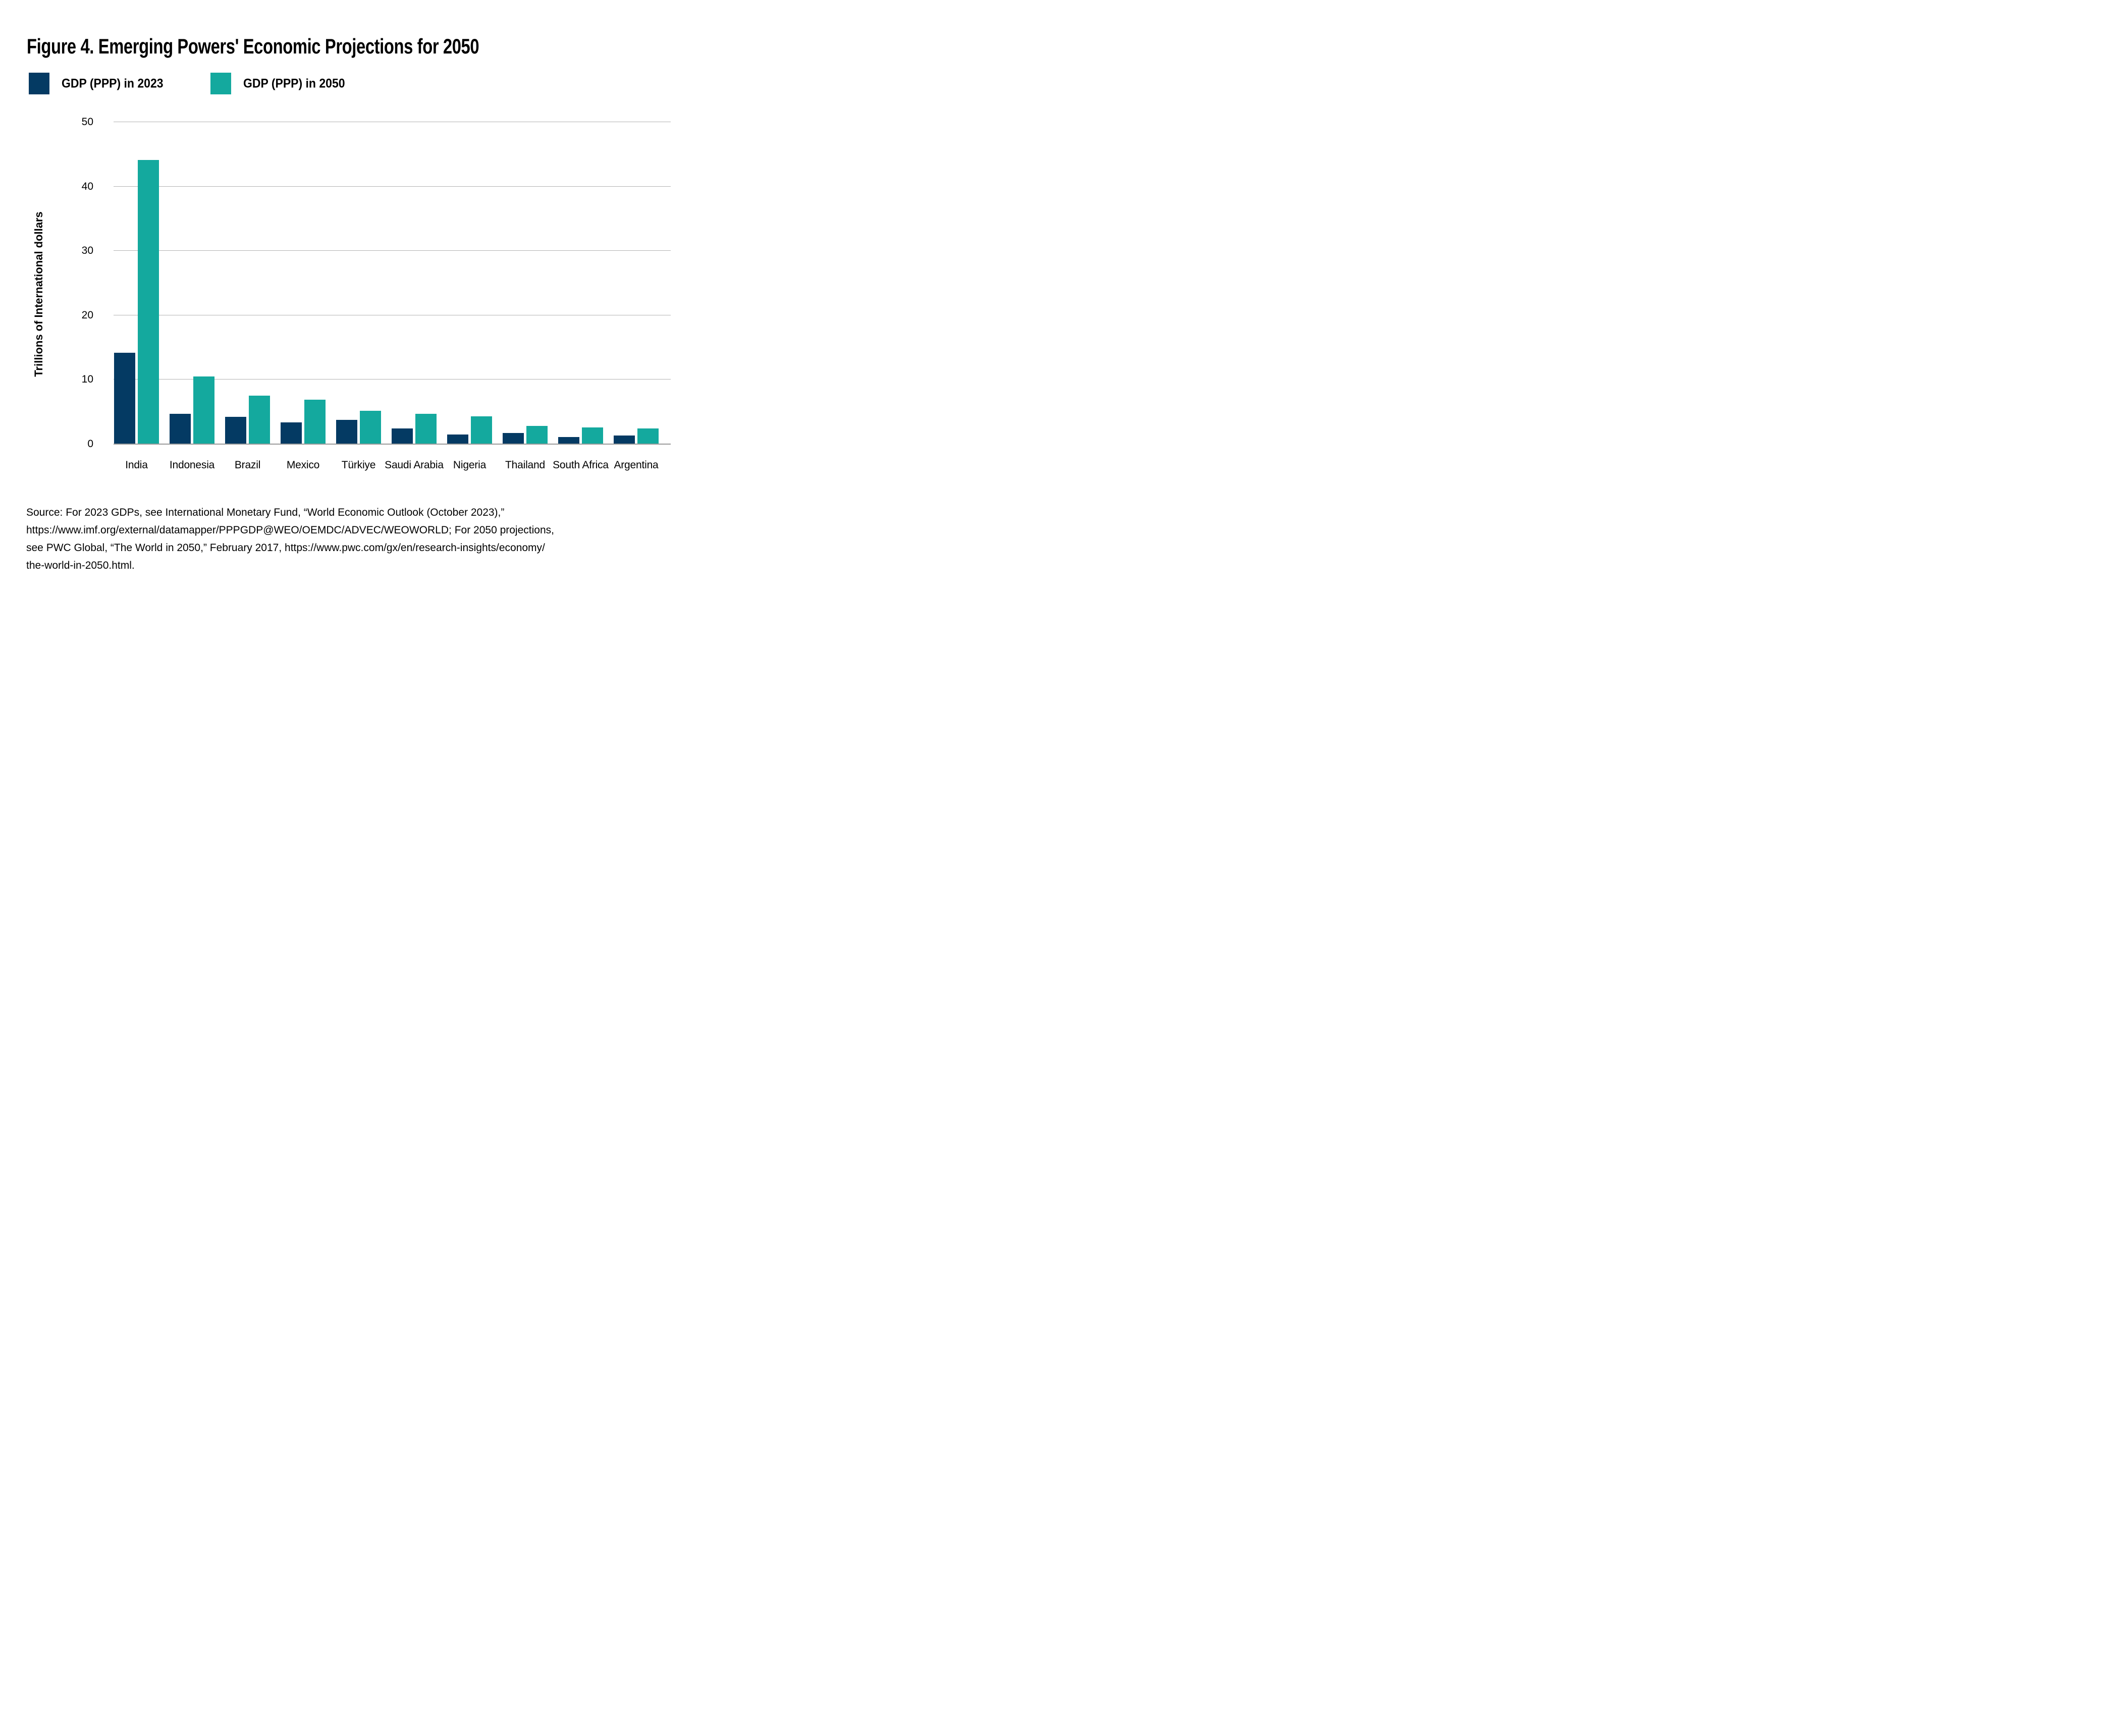 The width and height of the screenshot is (2103, 1736). What do you see at coordinates (537, 435) in the screenshot?
I see `bar-thailand-2050` at bounding box center [537, 435].